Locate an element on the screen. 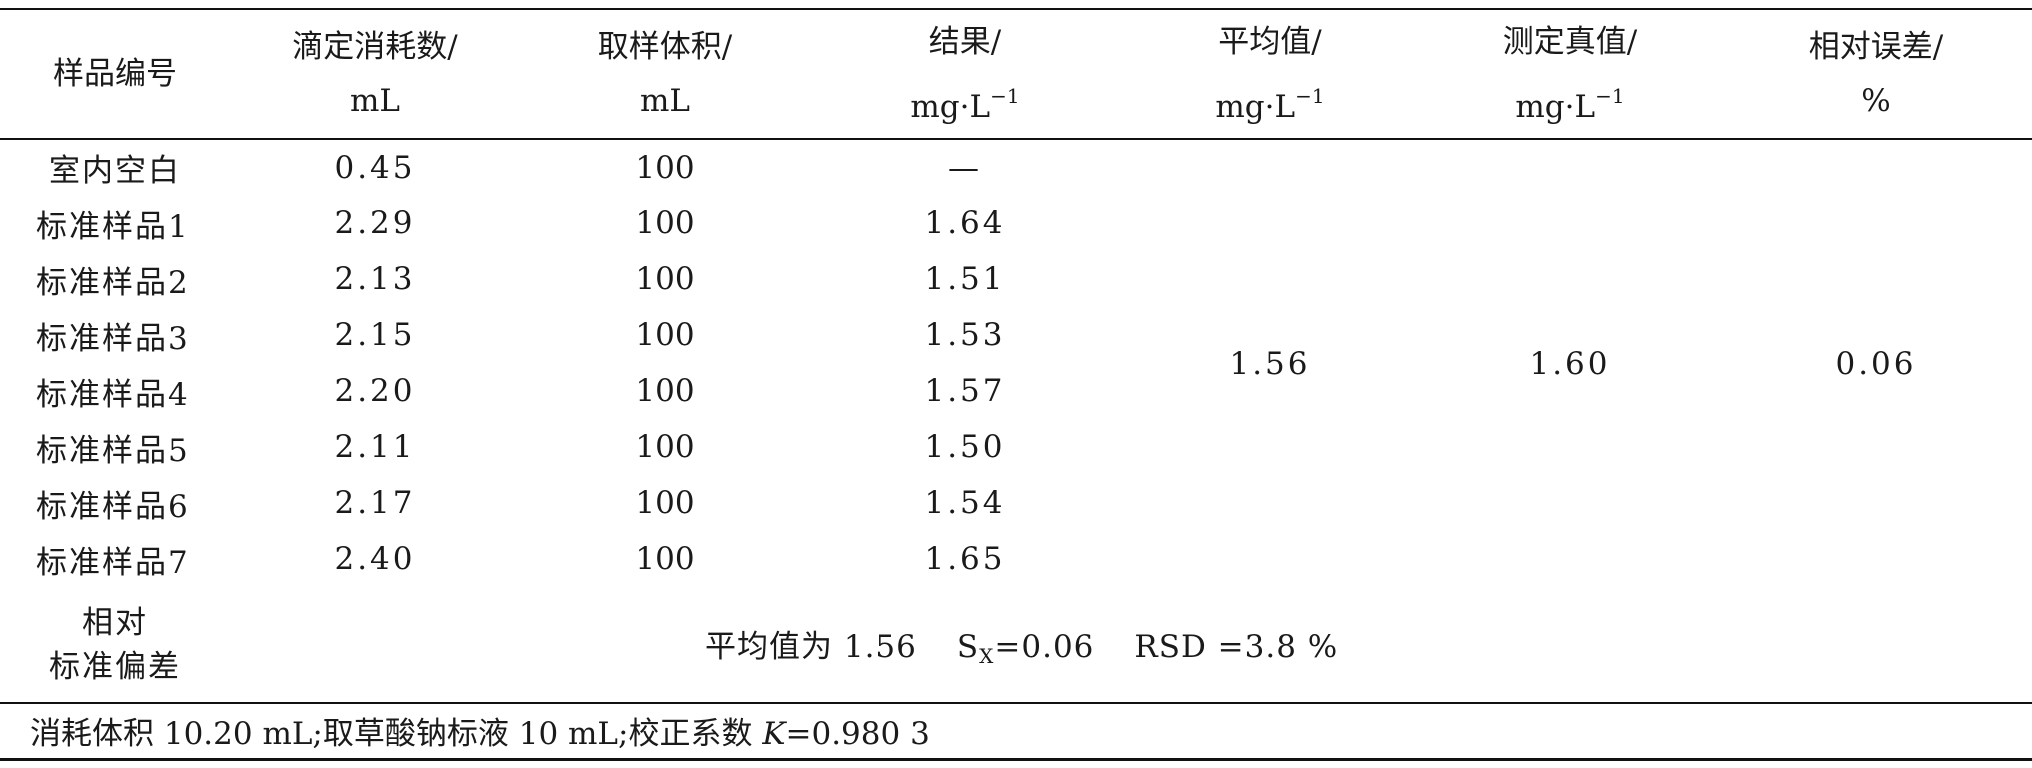 The image size is (2032, 768). sample-name: 标准样品4 is located at coordinates (113, 394).